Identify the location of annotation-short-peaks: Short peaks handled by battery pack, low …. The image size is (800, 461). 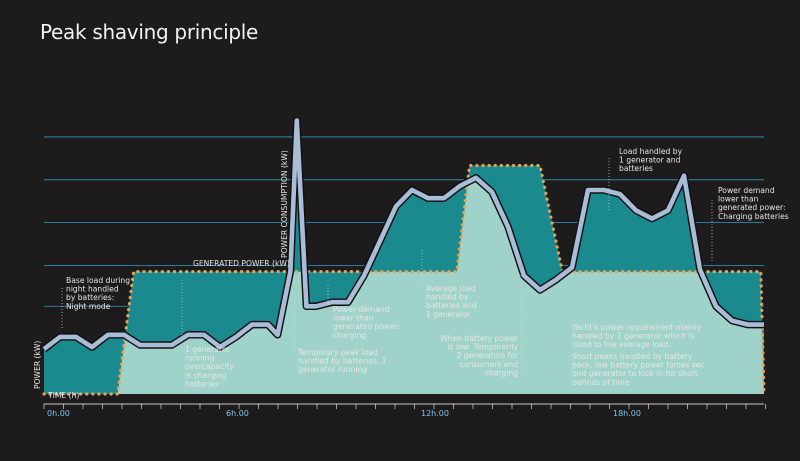
(638, 369).